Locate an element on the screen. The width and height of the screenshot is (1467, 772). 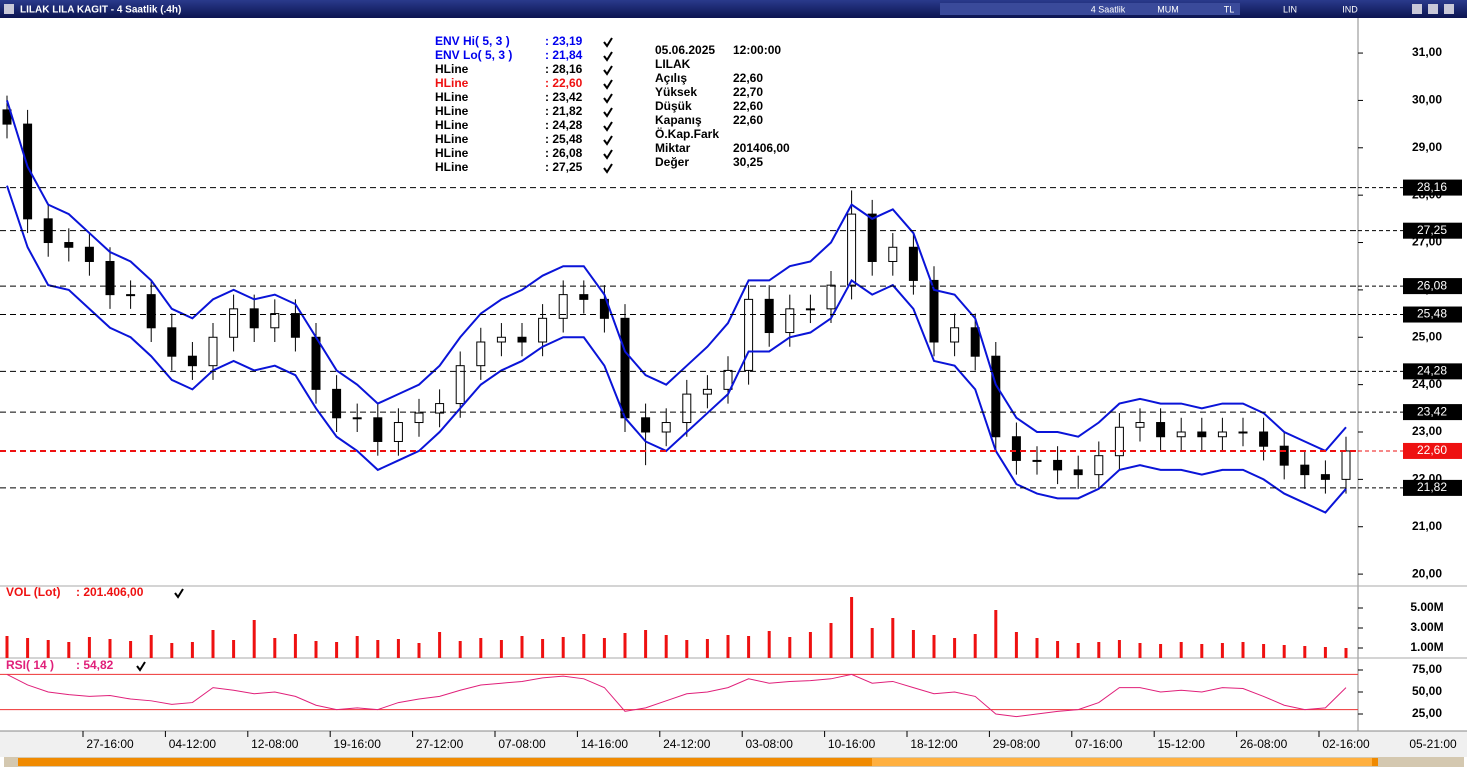
x-tick-label: 07-08:00 is located at coordinates (522, 744).